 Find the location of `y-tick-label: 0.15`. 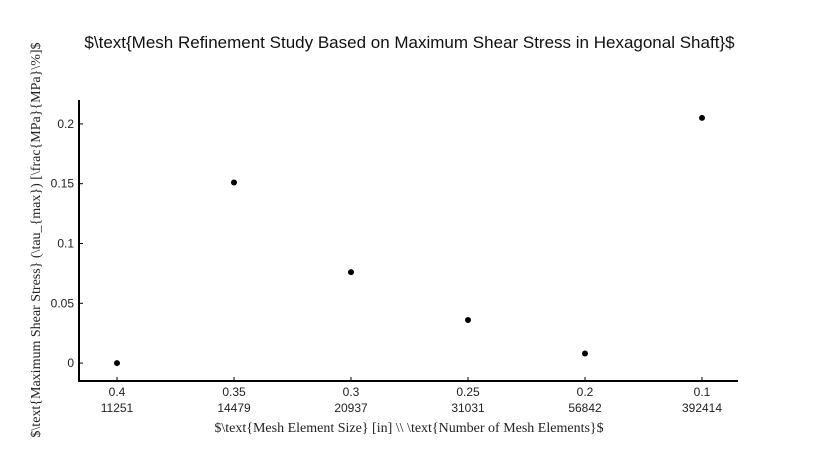

y-tick-label: 0.15 is located at coordinates (63, 184).